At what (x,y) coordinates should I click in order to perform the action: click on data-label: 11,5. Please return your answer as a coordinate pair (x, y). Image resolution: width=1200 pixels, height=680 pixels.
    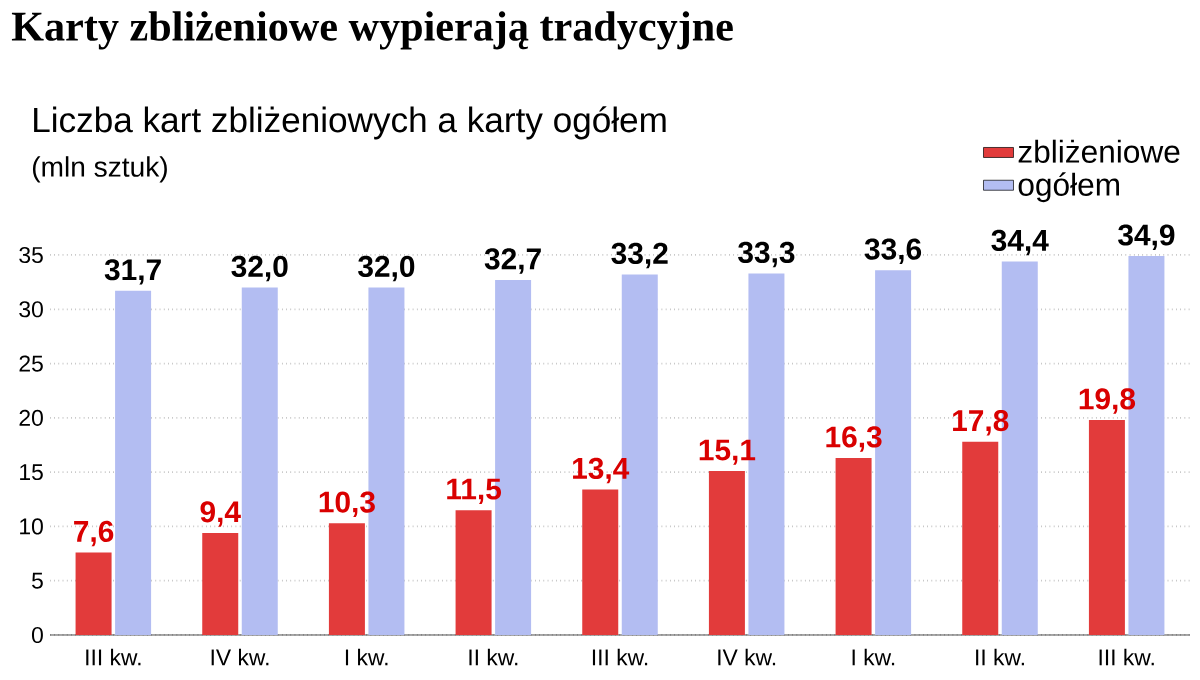
    Looking at the image, I should click on (474, 491).